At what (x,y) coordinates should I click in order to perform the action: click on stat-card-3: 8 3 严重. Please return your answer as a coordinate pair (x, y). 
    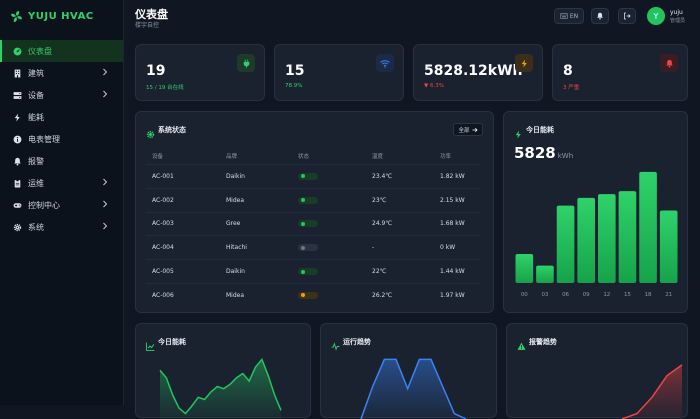
    Looking at the image, I should click on (620, 72).